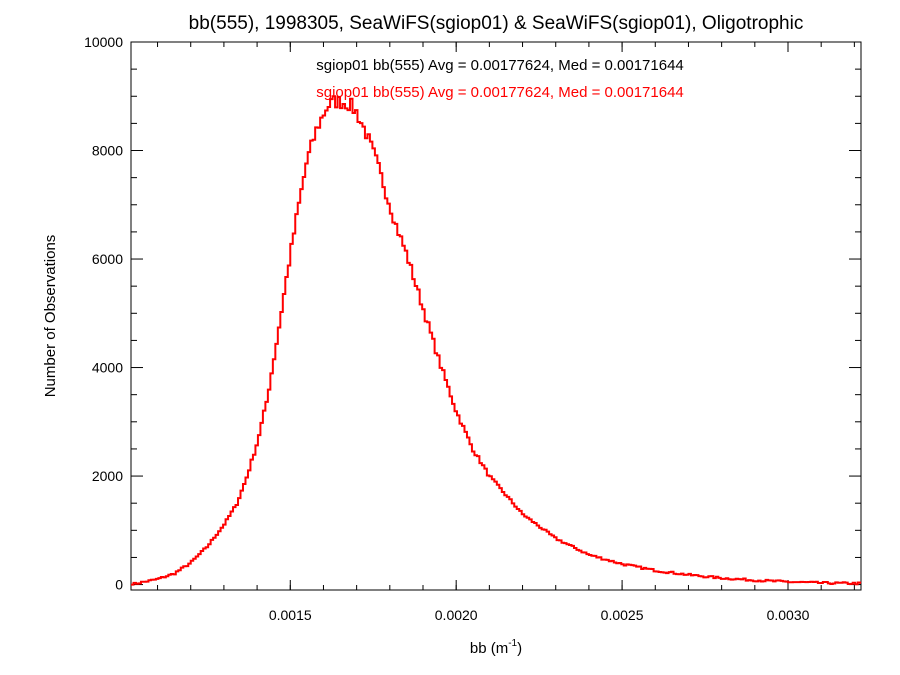 Image resolution: width=900 pixels, height=675 pixels. What do you see at coordinates (456, 615) in the screenshot?
I see `x-tick-label: 0.0020` at bounding box center [456, 615].